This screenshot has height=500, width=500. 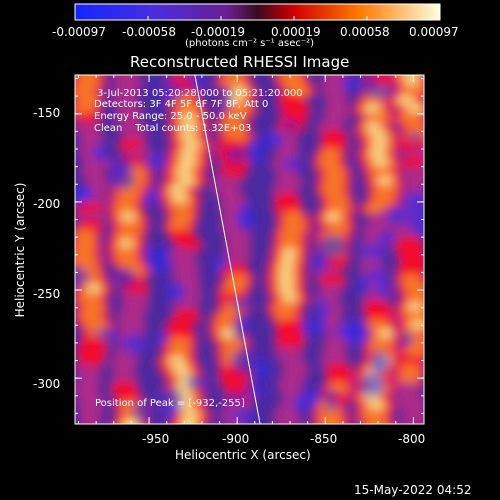 What do you see at coordinates (173, 128) in the screenshot?
I see `info-line-3: Clean Total counts: 1.32E+03` at bounding box center [173, 128].